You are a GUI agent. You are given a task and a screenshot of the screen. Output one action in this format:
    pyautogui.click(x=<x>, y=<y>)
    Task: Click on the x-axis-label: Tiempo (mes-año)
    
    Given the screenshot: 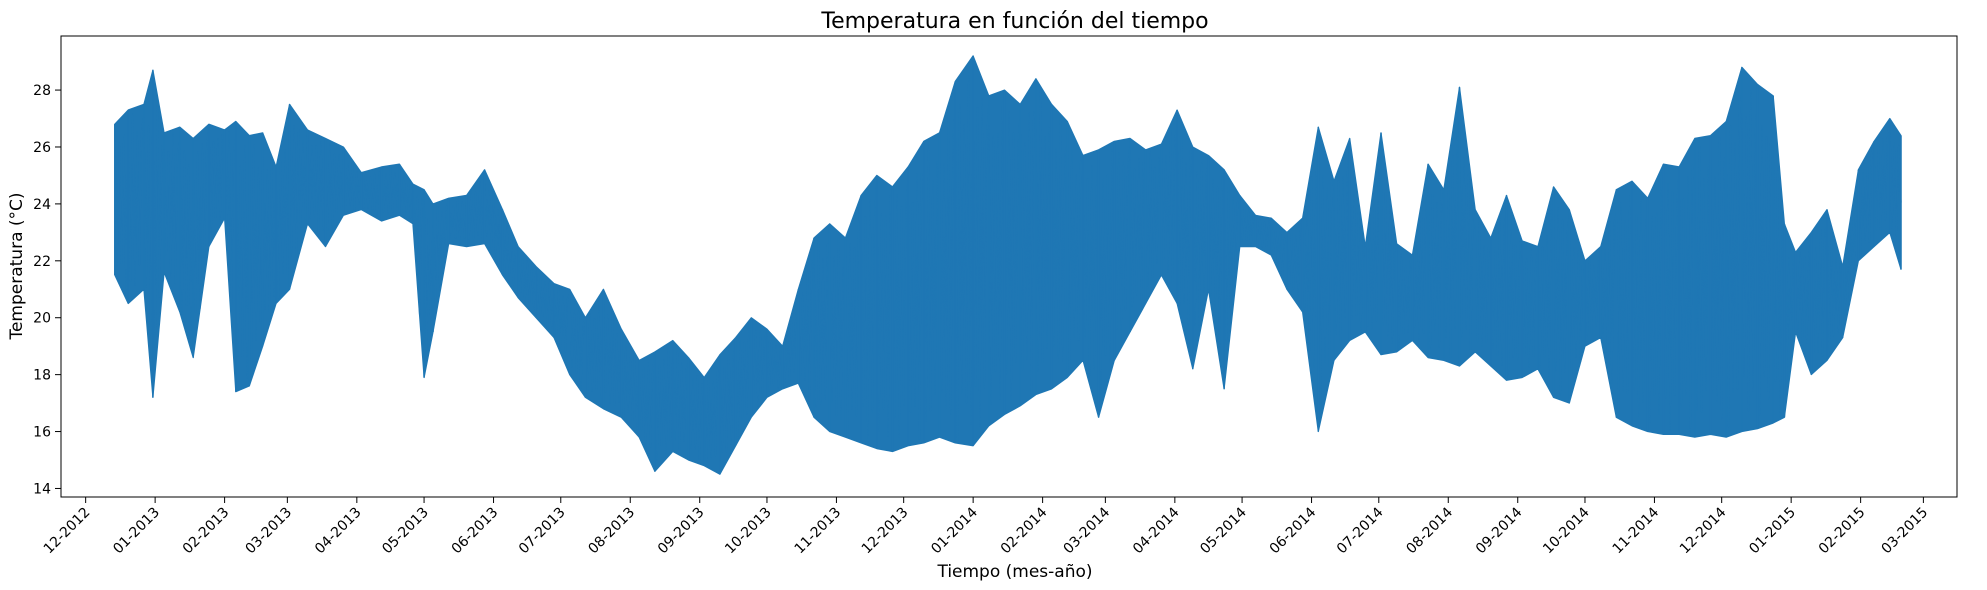 What is the action you would take?
    pyautogui.click(x=1014, y=572)
    